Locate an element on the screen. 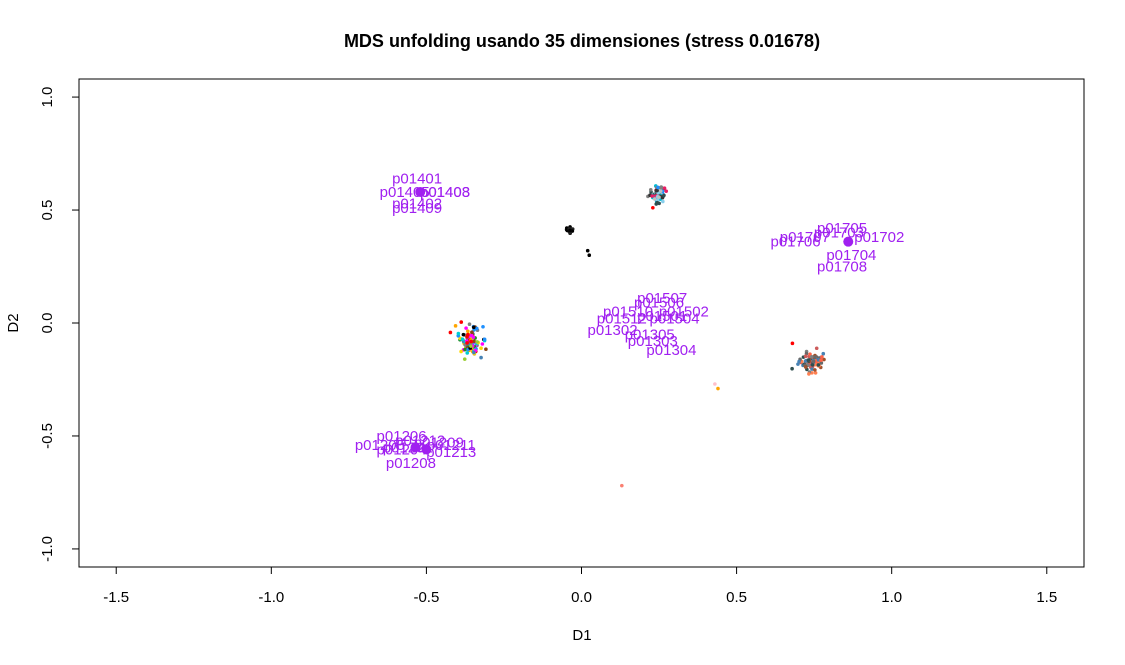 The width and height of the screenshot is (1125, 665). point-label: p01409 is located at coordinates (417, 208).